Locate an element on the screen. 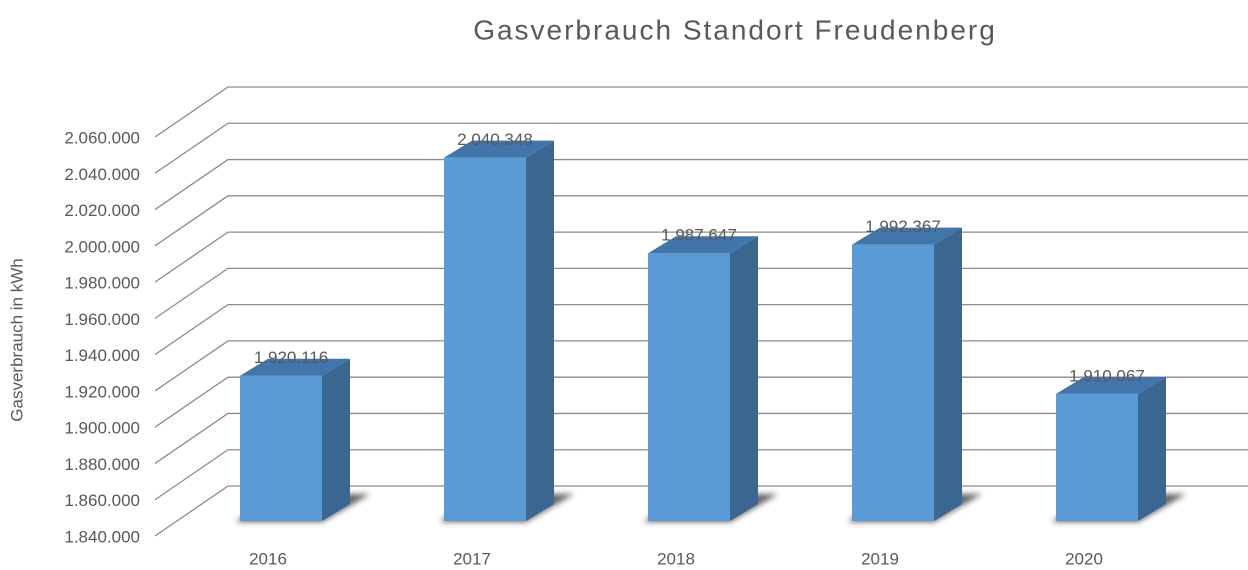 The image size is (1248, 570). chart-title: Gasverbrauch Standort Freudenberg is located at coordinates (735, 29).